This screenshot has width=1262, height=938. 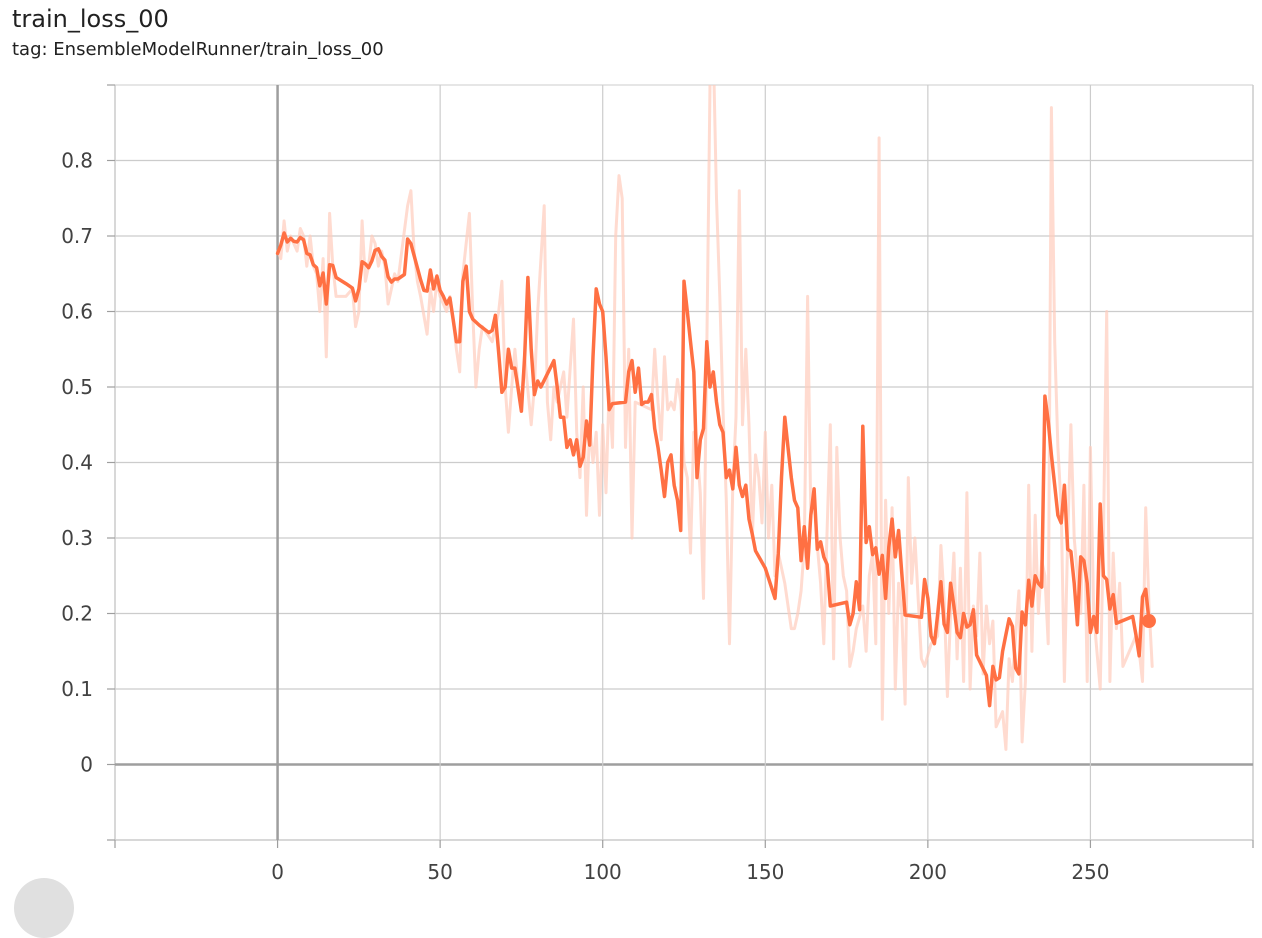 What do you see at coordinates (439, 872) in the screenshot?
I see `x-tick-label: 50` at bounding box center [439, 872].